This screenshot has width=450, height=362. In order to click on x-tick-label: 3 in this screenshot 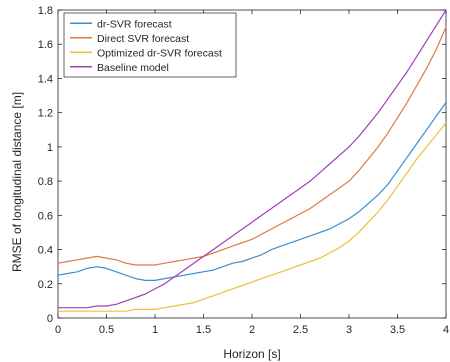, I will do `click(349, 330)`.